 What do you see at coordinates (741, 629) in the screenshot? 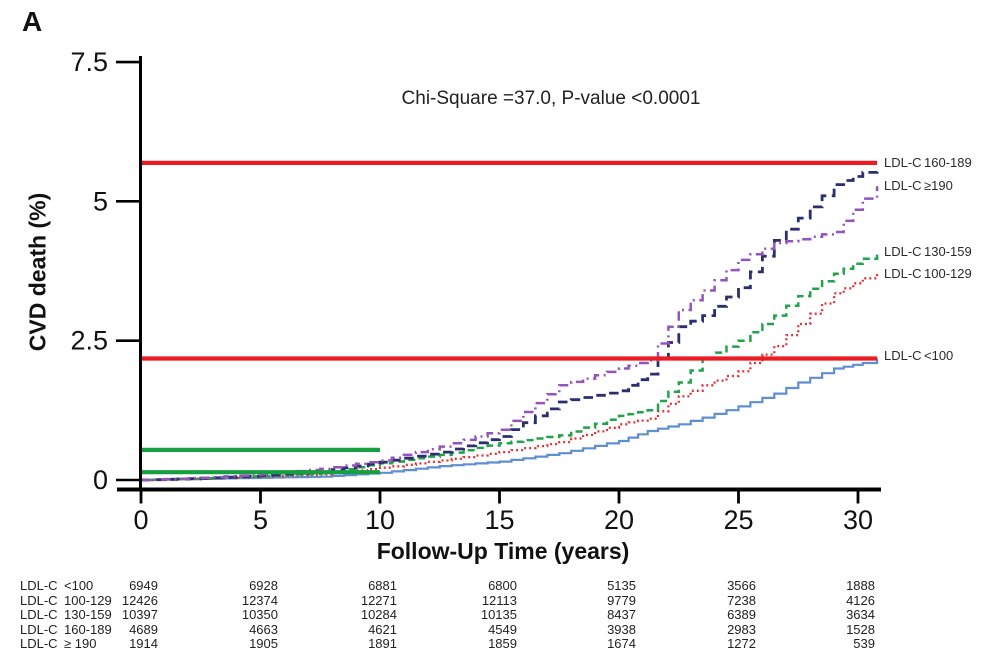
I see `risk-count: 2983` at bounding box center [741, 629].